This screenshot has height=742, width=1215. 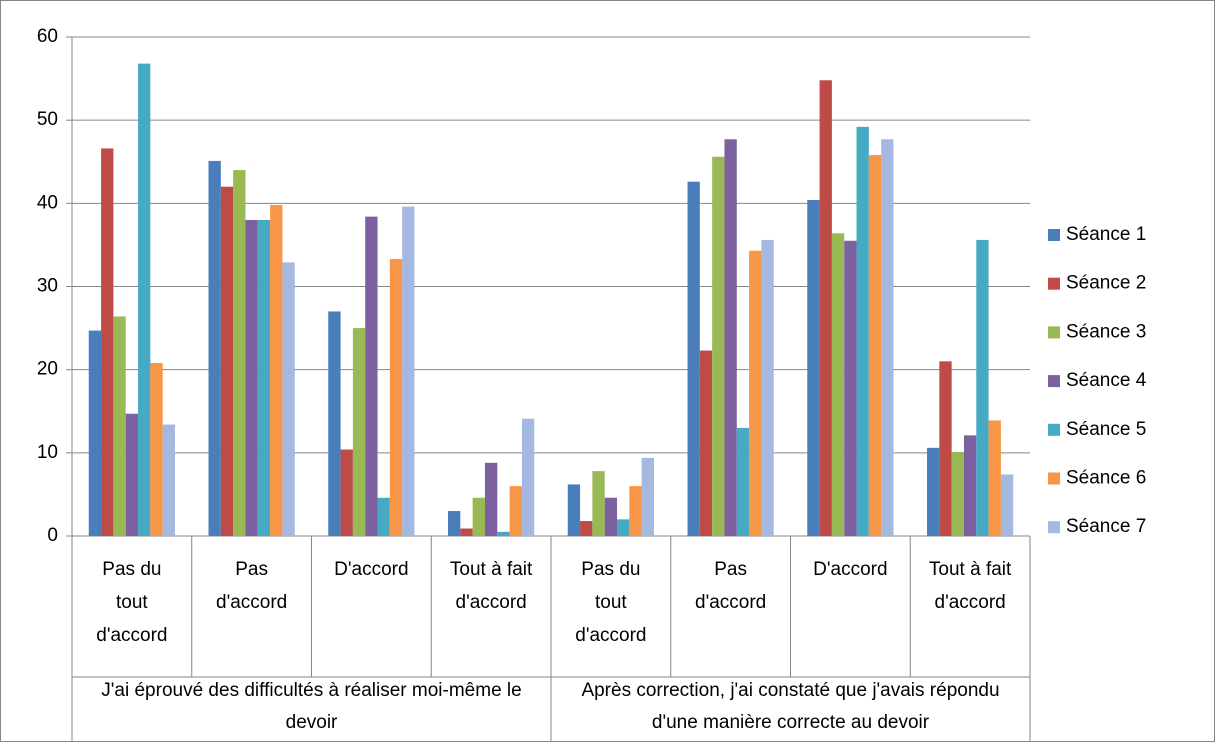 What do you see at coordinates (1106, 234) in the screenshot?
I see `legend-label: Séance 1` at bounding box center [1106, 234].